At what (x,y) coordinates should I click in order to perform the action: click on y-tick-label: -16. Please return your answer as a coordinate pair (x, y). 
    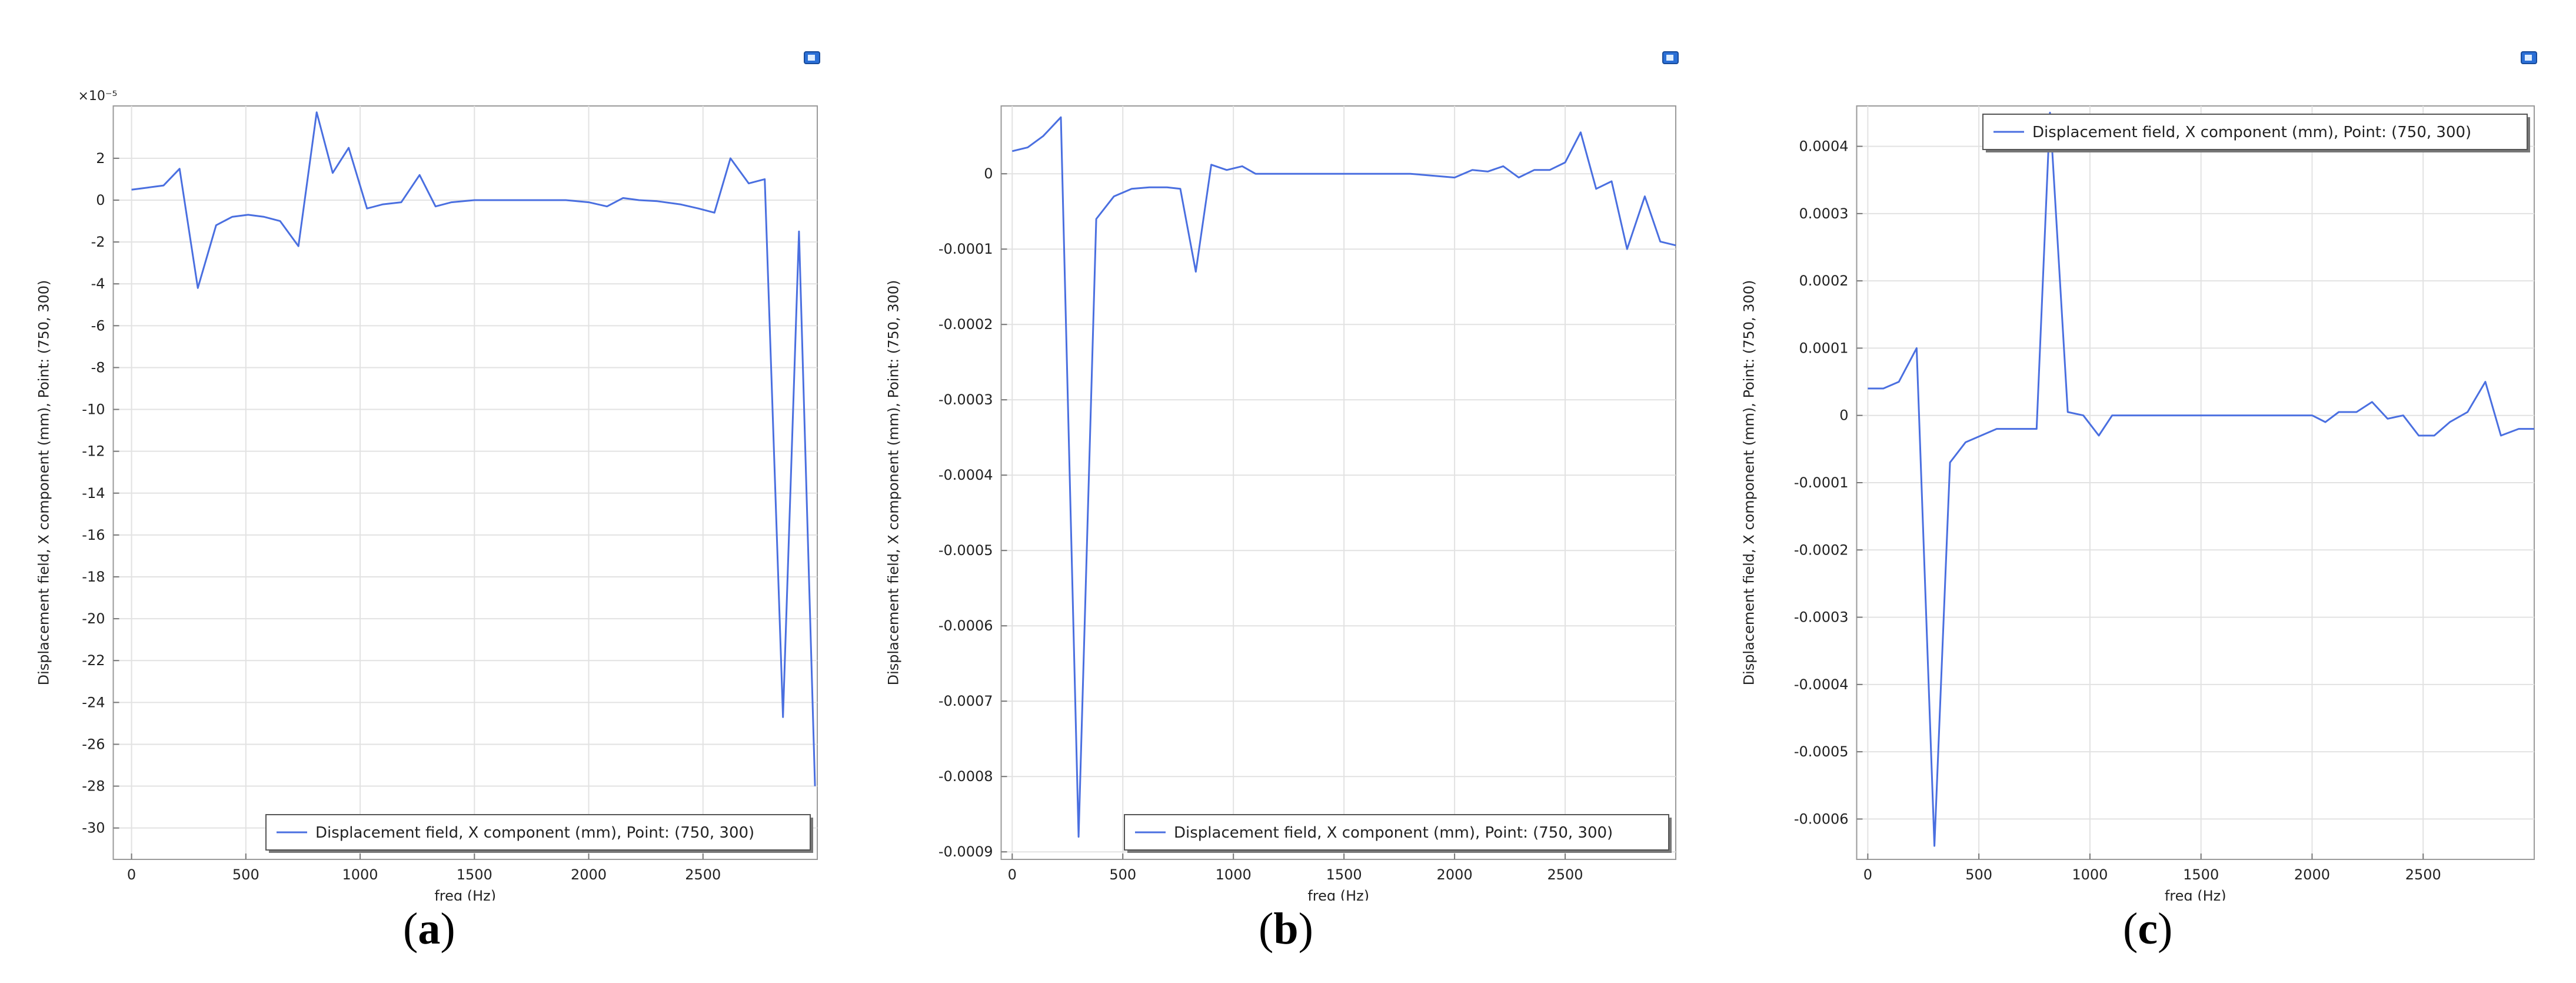
    Looking at the image, I should click on (93, 535).